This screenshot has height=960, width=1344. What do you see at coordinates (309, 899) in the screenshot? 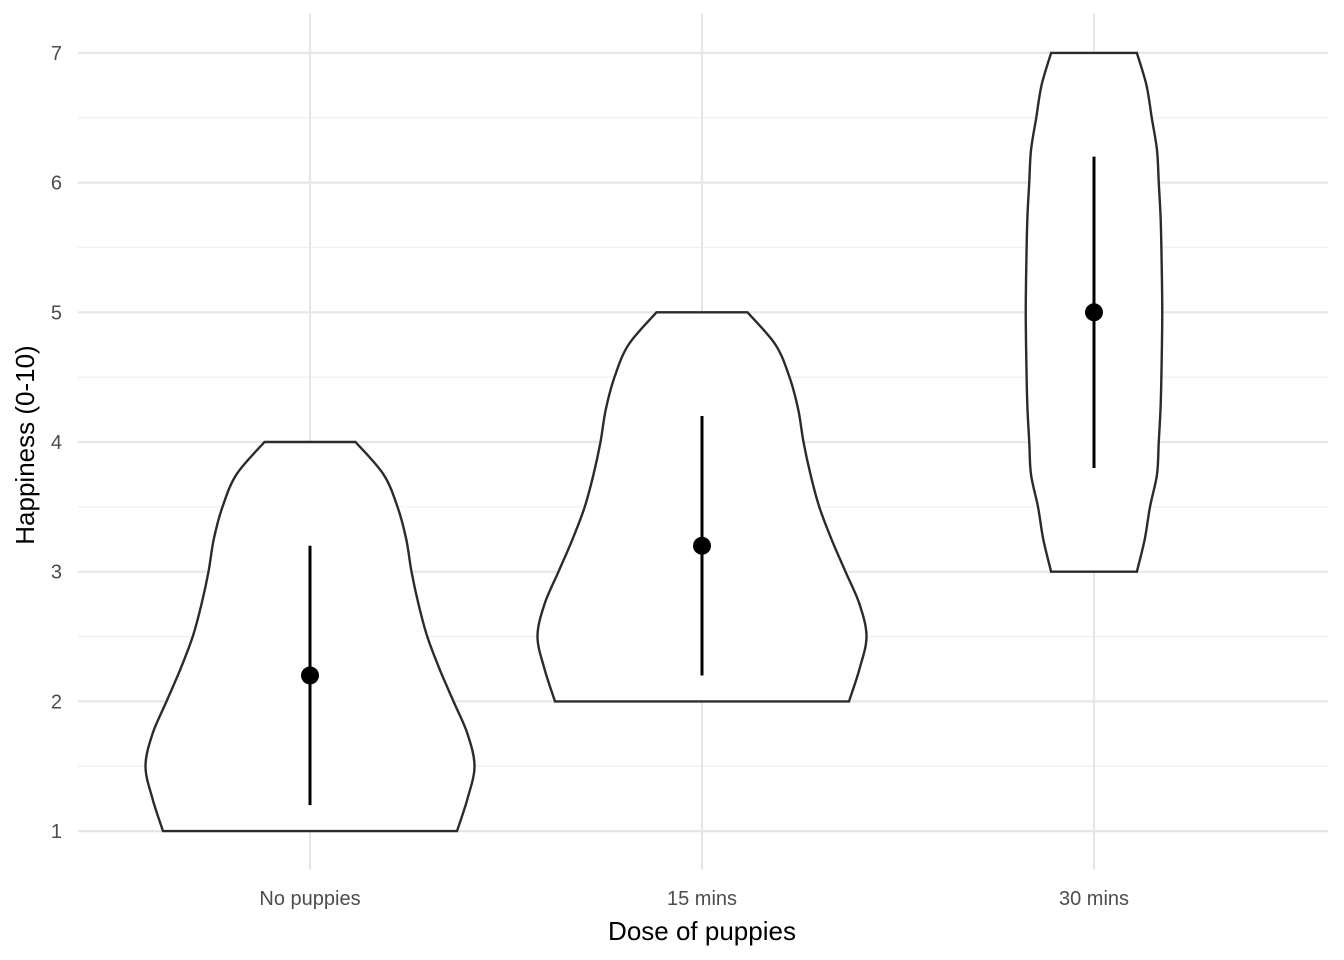
I see `x-tick-label: No puppies` at bounding box center [309, 899].